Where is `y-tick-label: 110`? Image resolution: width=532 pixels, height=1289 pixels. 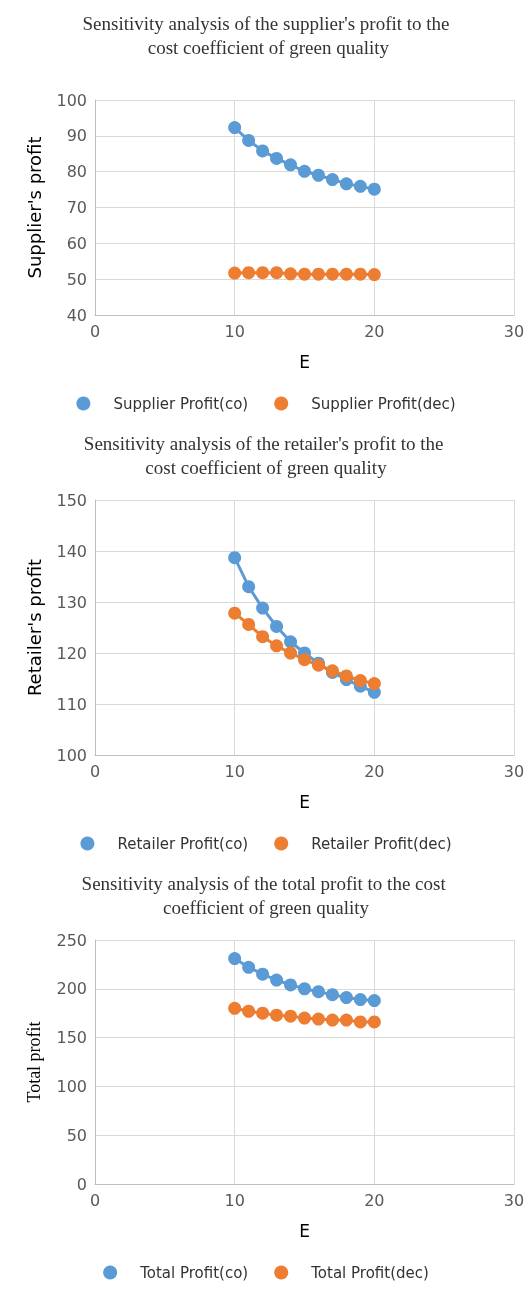
y-tick-label: 110 is located at coordinates (71, 704).